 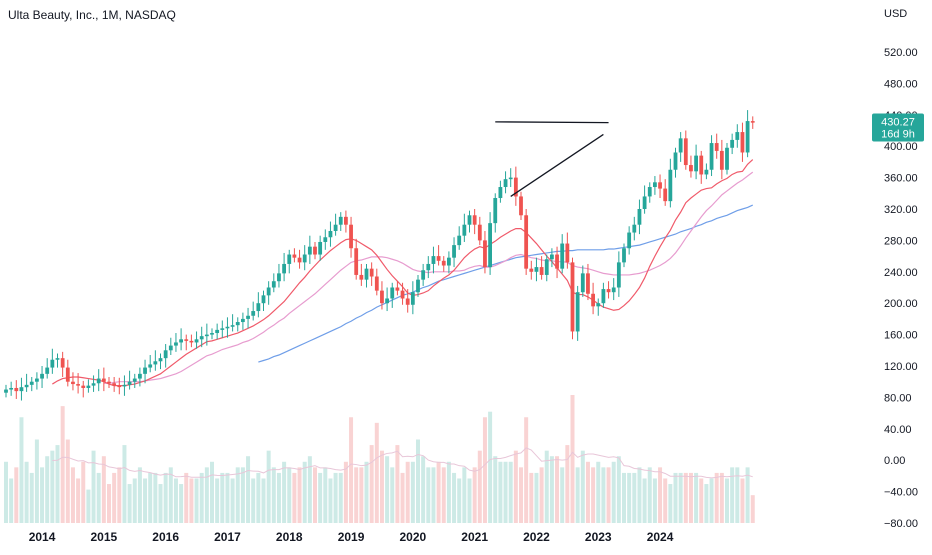 What do you see at coordinates (536, 537) in the screenshot?
I see `time-tick-label: 2022` at bounding box center [536, 537].